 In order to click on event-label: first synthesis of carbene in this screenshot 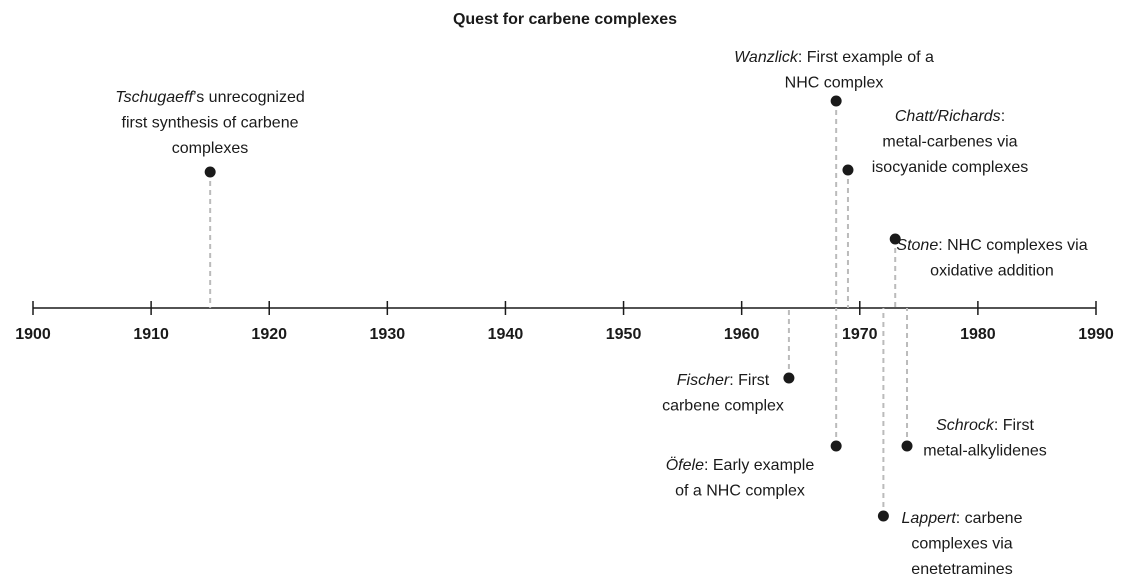, I will do `click(210, 123)`.